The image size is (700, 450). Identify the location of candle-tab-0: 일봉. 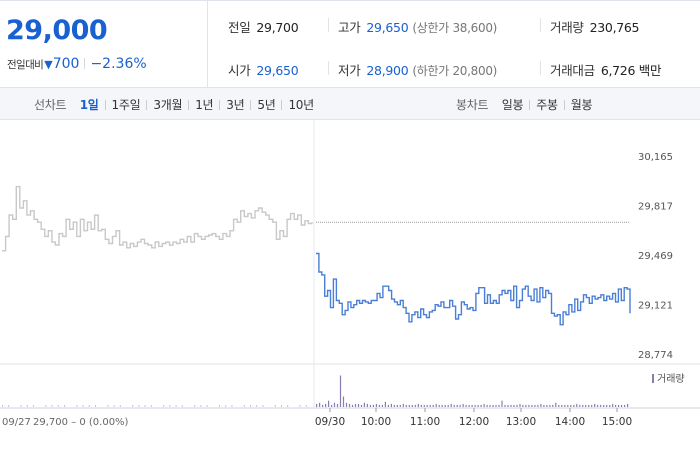
(512, 105).